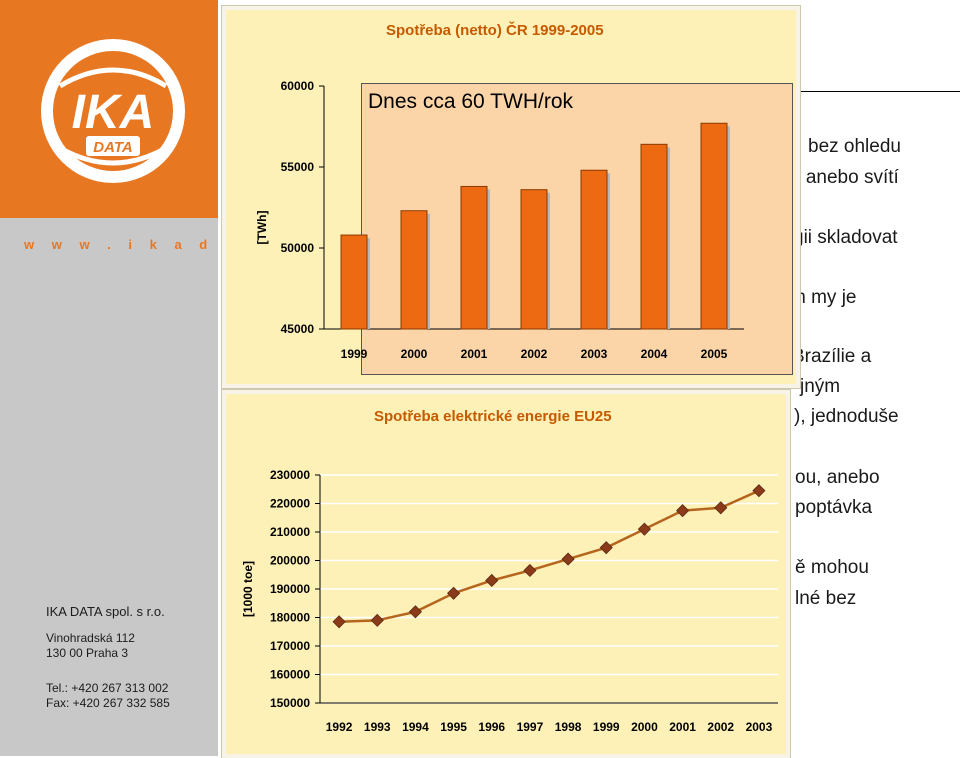 Image resolution: width=960 pixels, height=758 pixels. I want to click on y-tick-label: 170000, so click(290, 646).